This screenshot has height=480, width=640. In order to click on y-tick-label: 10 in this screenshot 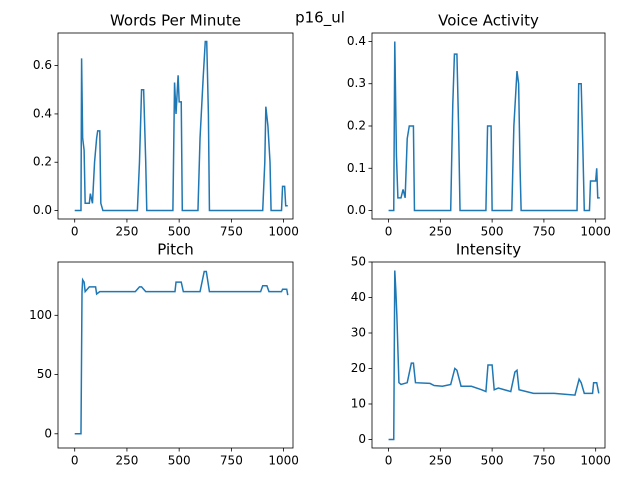, I will do `click(358, 403)`.